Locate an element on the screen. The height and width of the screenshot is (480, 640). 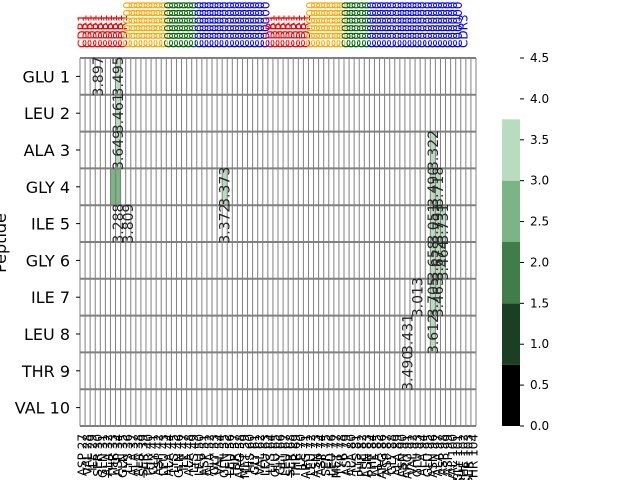
column-label-bottom: GLU 95 is located at coordinates (428, 455).